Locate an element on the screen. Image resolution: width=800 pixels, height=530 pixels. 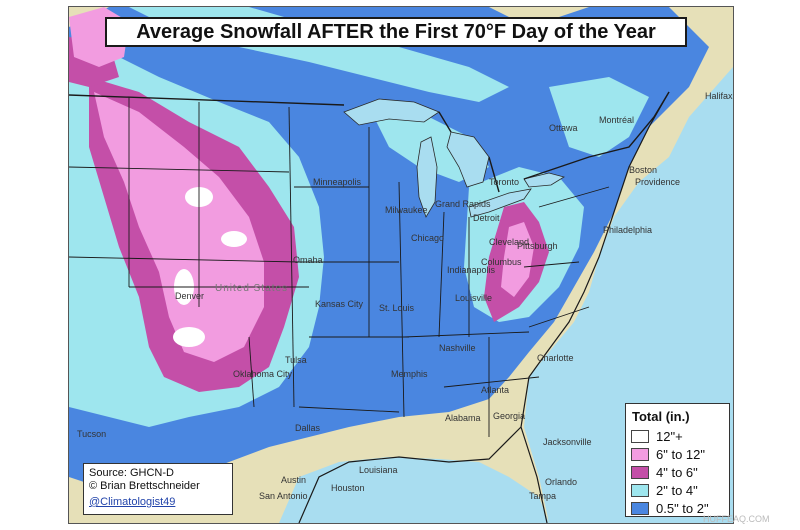
city-label: Indianapolis is located at coordinates (471, 270).